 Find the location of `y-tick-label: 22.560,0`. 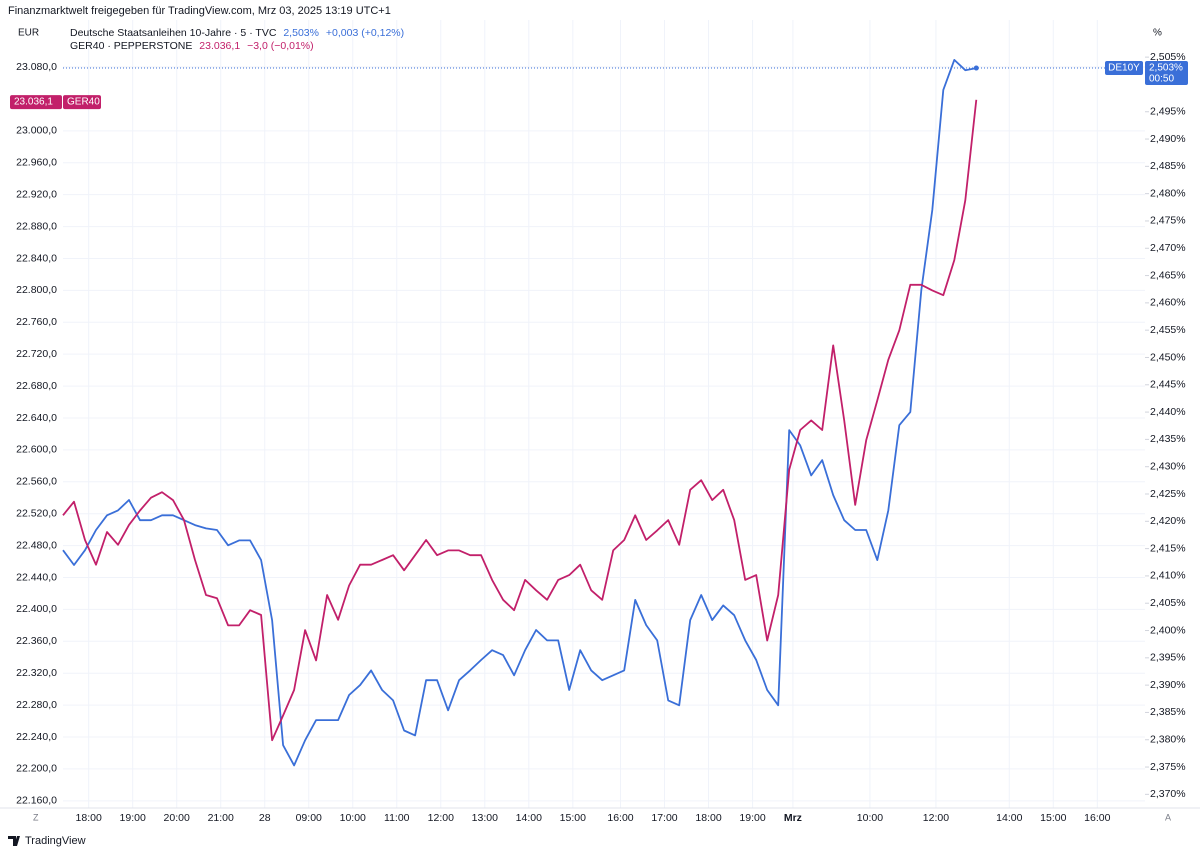

y-tick-label: 22.560,0 is located at coordinates (36, 482).